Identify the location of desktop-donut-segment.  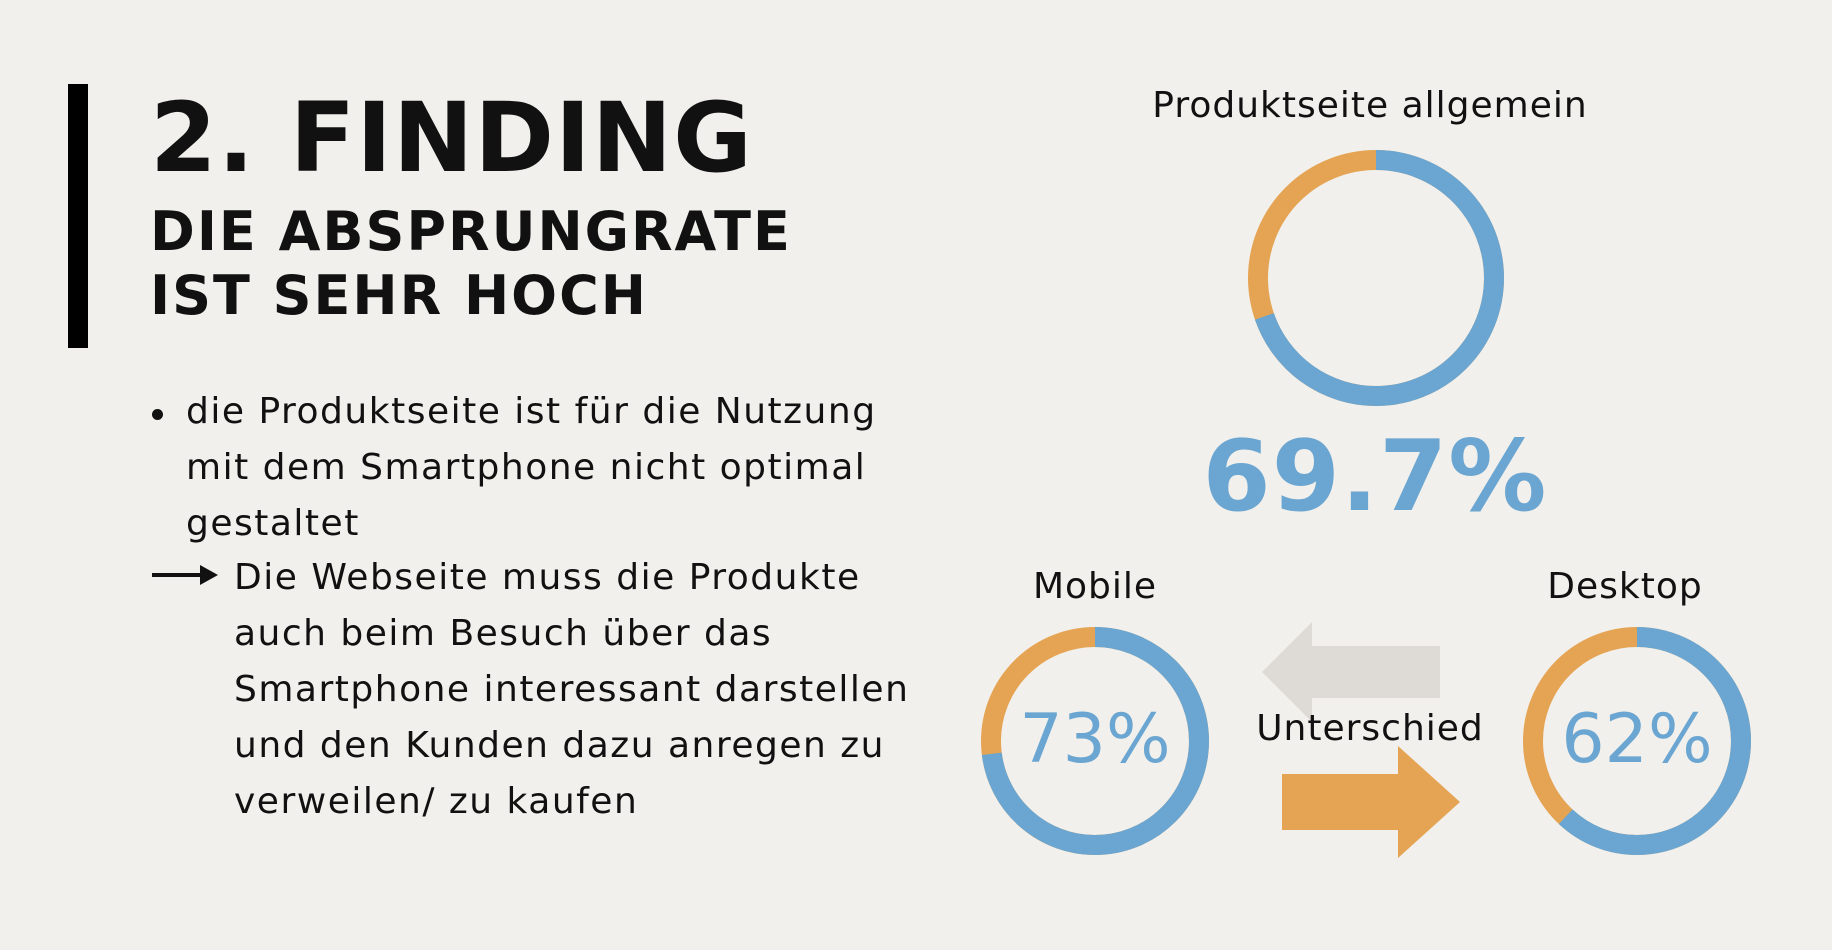
(1637, 741).